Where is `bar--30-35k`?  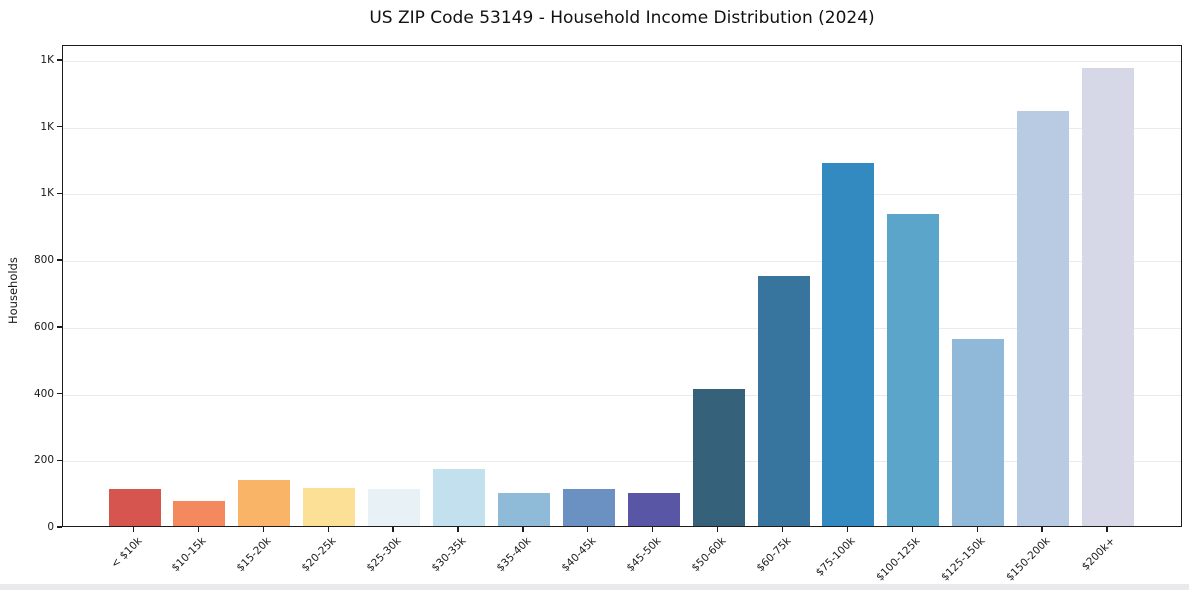
bar--30-35k is located at coordinates (459, 497).